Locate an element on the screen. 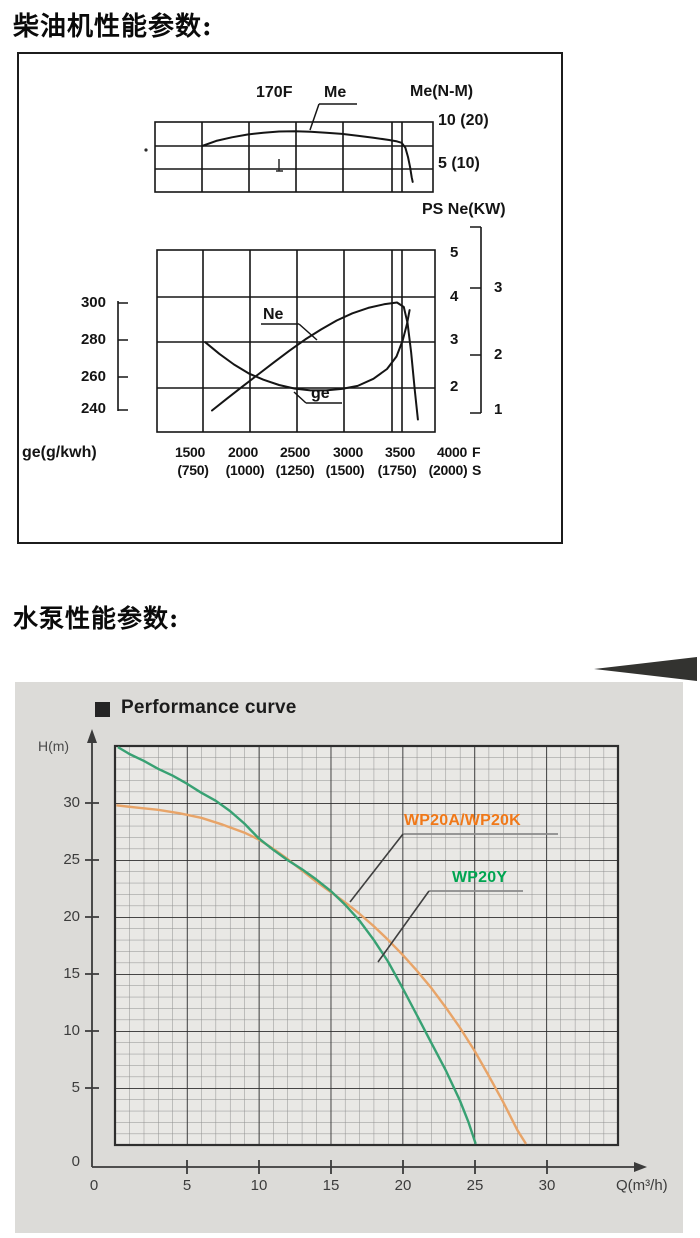 The height and width of the screenshot is (1238, 700). diesel-section-title: 柴油机性能参数: is located at coordinates (113, 27).